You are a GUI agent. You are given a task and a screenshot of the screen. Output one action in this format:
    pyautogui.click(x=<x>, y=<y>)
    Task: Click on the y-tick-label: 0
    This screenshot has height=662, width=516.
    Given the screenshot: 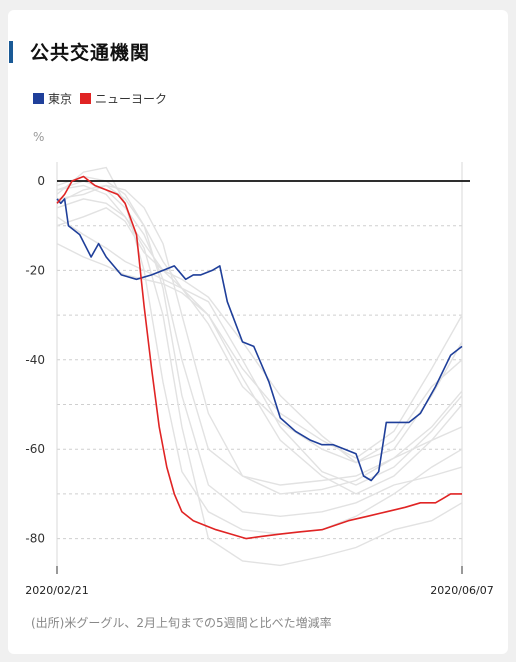 What is the action you would take?
    pyautogui.click(x=41, y=181)
    